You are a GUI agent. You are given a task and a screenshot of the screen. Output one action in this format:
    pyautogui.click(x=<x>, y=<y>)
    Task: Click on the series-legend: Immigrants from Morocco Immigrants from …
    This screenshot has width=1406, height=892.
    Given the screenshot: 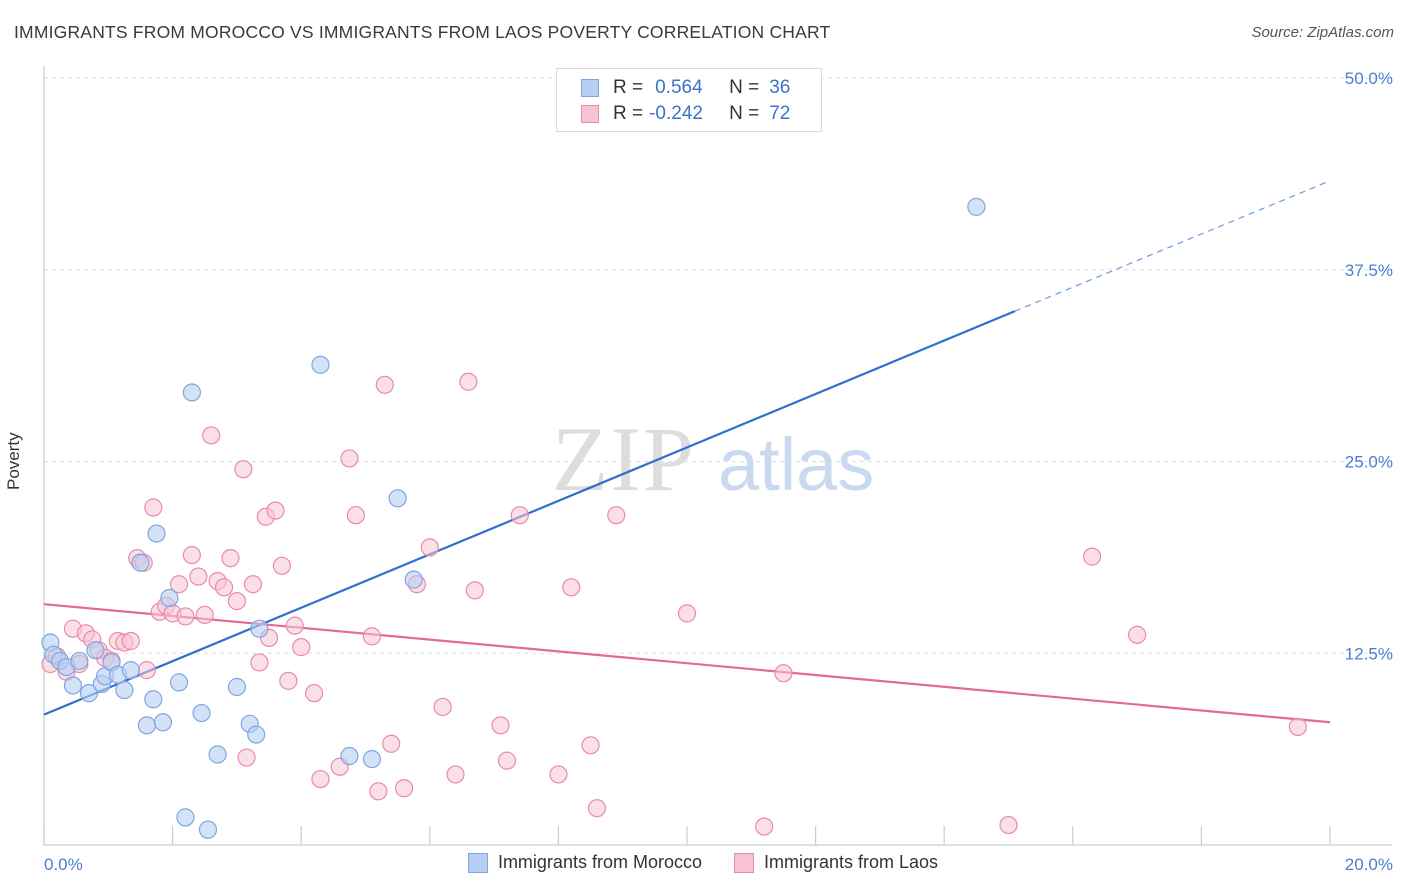 What is the action you would take?
    pyautogui.click(x=703, y=862)
    